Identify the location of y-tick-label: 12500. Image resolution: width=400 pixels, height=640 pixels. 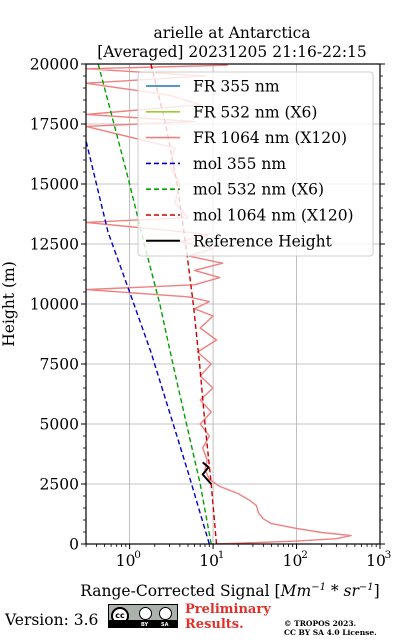
(54, 245).